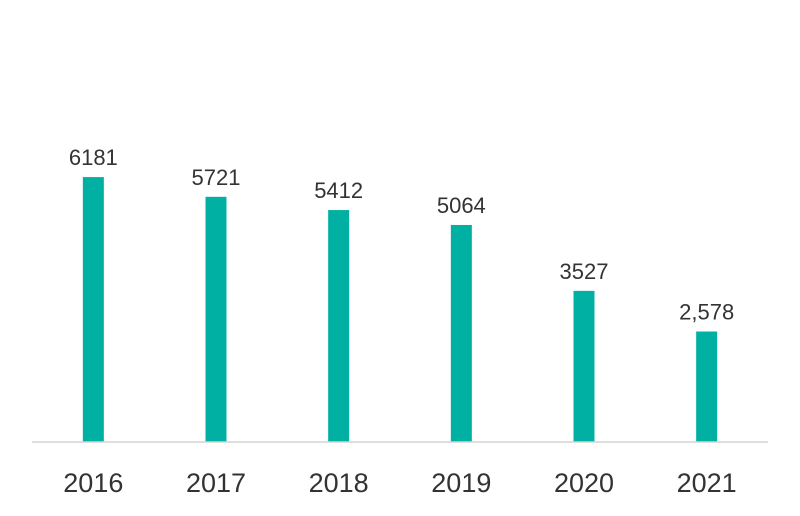  What do you see at coordinates (338, 190) in the screenshot?
I see `data-label-2018: 5412` at bounding box center [338, 190].